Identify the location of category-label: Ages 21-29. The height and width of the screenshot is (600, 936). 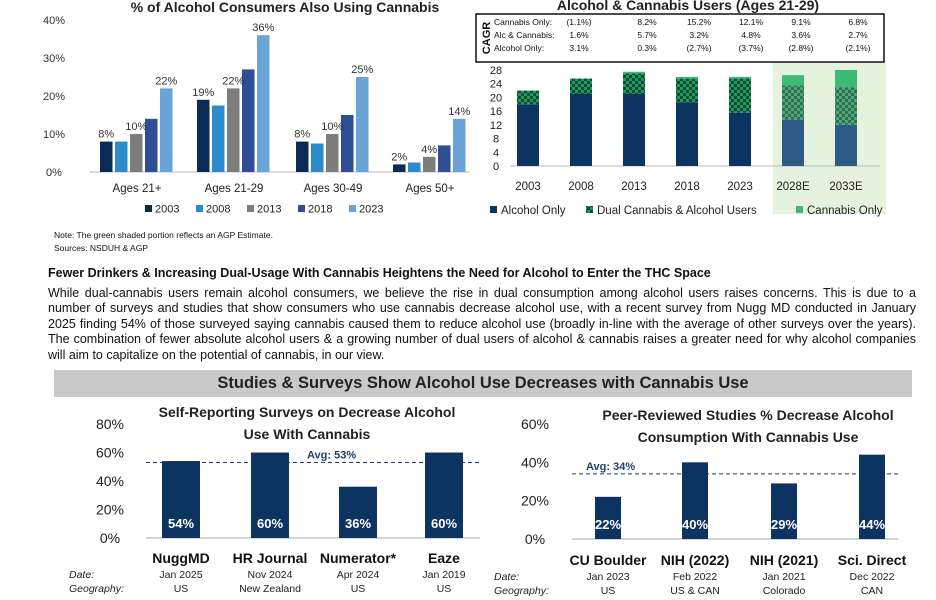
(234, 189).